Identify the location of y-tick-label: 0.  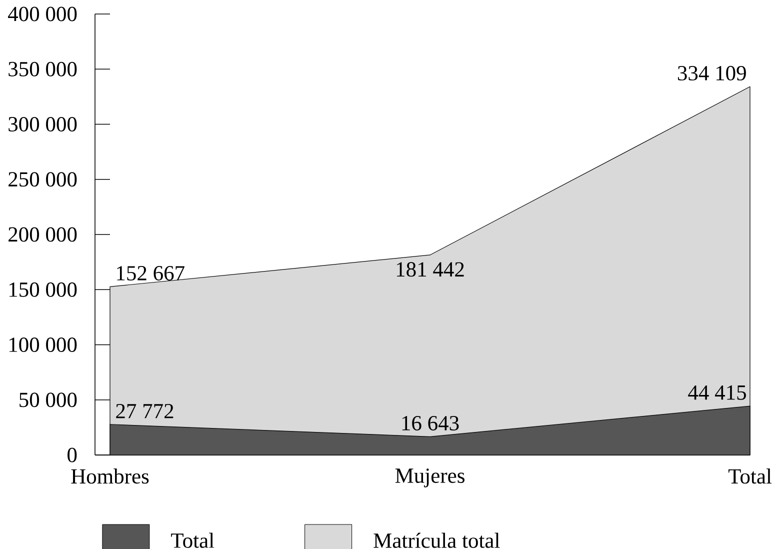
(72, 455).